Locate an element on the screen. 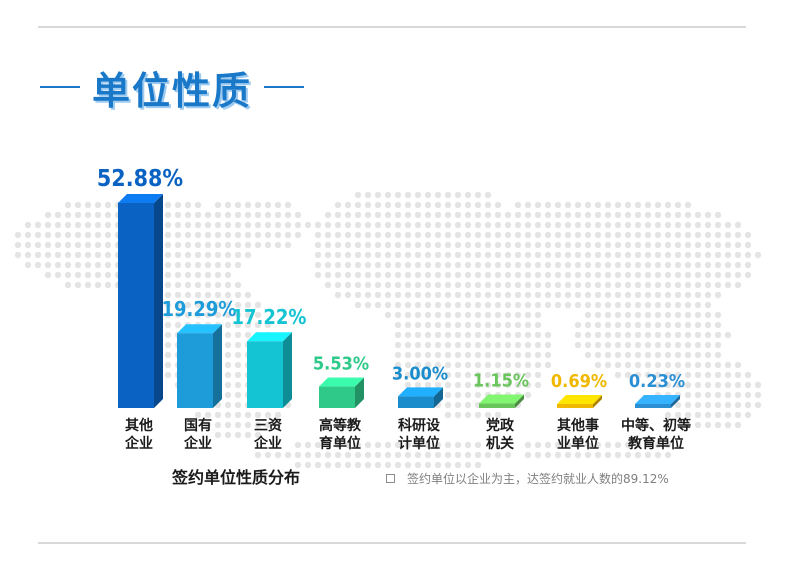 Image resolution: width=785 pixels, height=573 pixels. category-label: 业单位 is located at coordinates (578, 443).